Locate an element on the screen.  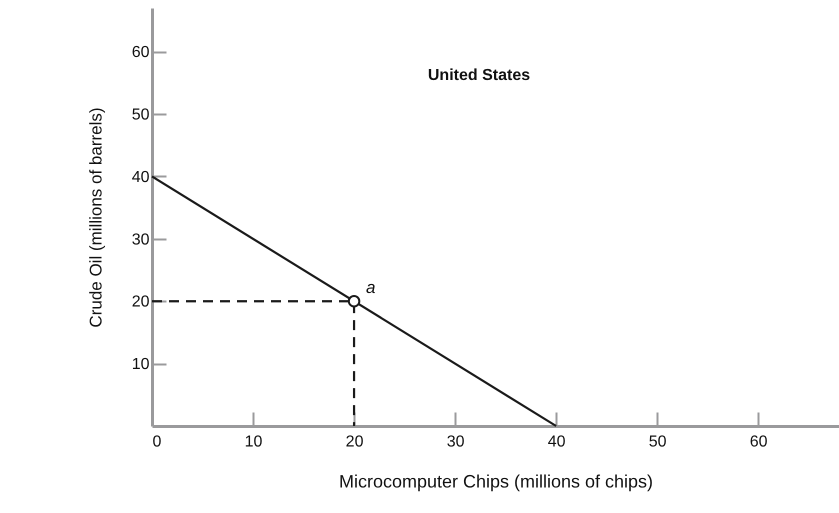
x-tick-label: 50 is located at coordinates (657, 442).